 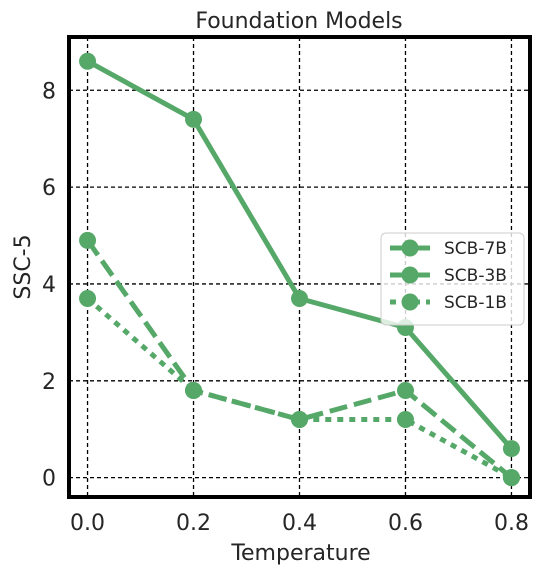 What do you see at coordinates (49, 91) in the screenshot?
I see `y-tick-label: 8` at bounding box center [49, 91].